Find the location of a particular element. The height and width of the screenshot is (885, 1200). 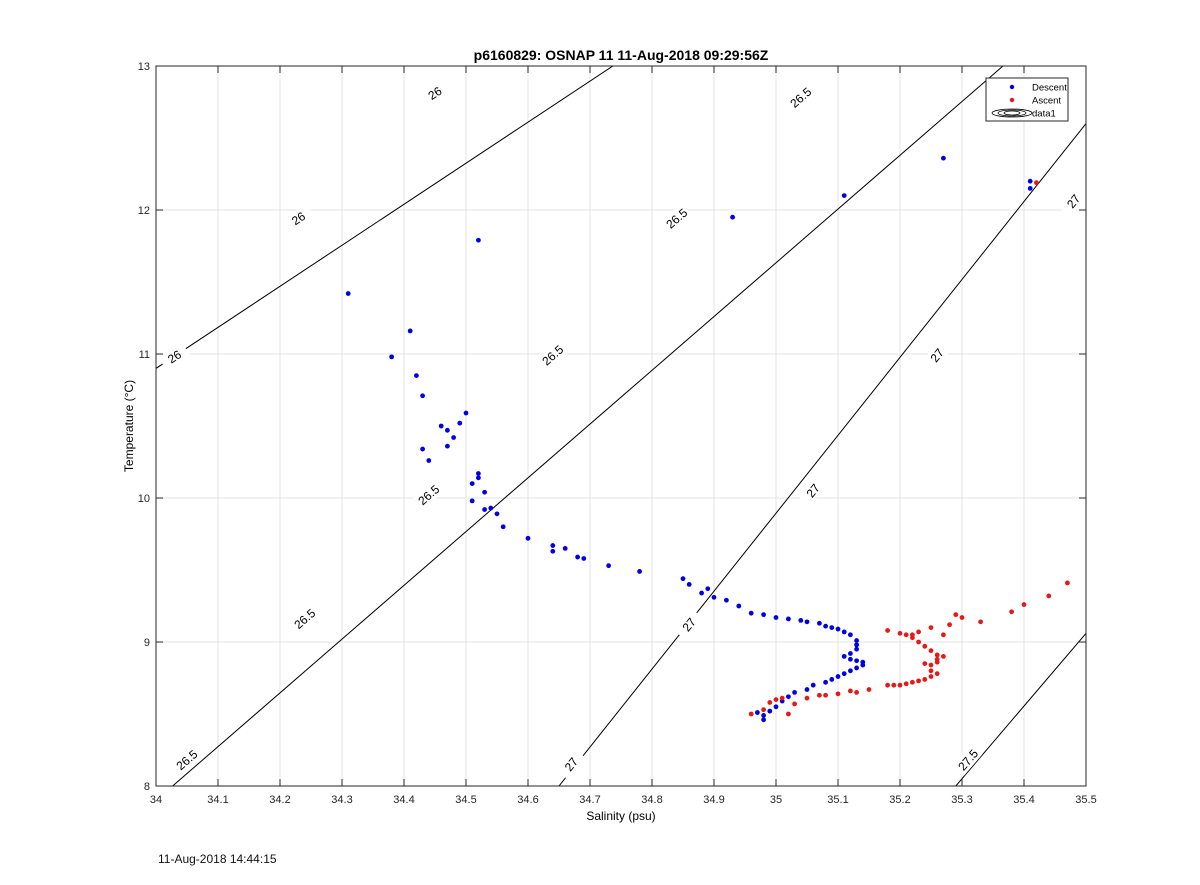

legend-box is located at coordinates (1027, 99).